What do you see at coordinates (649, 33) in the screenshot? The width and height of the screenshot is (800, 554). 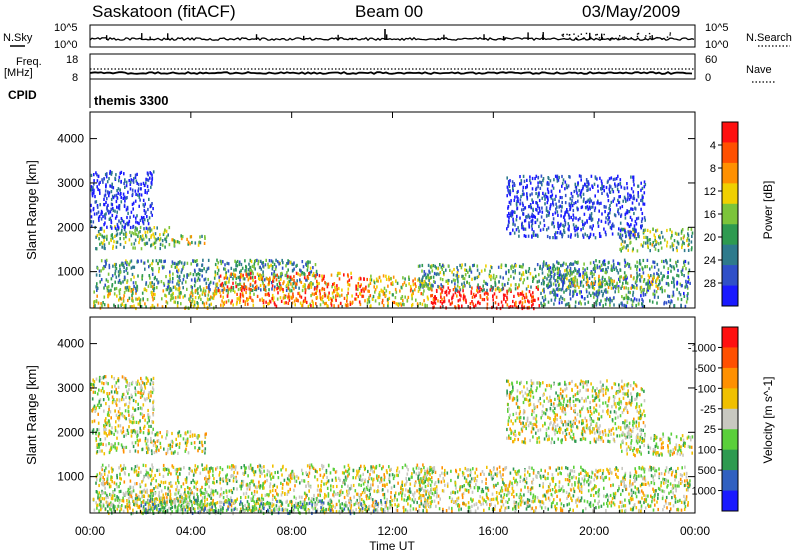 I see `nsearch-dot` at bounding box center [649, 33].